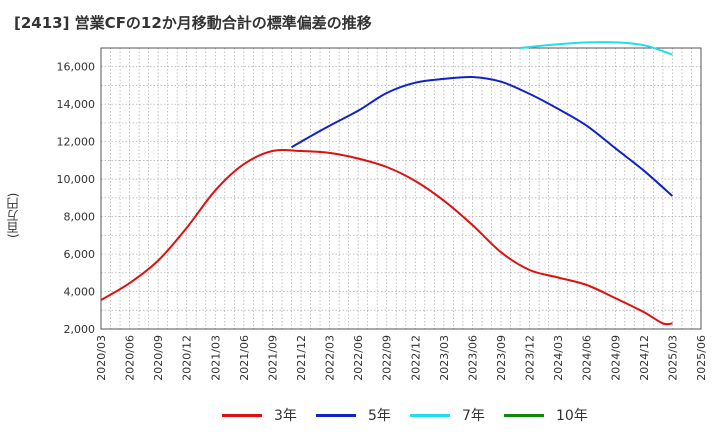 The width and height of the screenshot is (720, 440). Describe the element at coordinates (244, 358) in the screenshot. I see `x-tick-label: 2021/06` at that location.